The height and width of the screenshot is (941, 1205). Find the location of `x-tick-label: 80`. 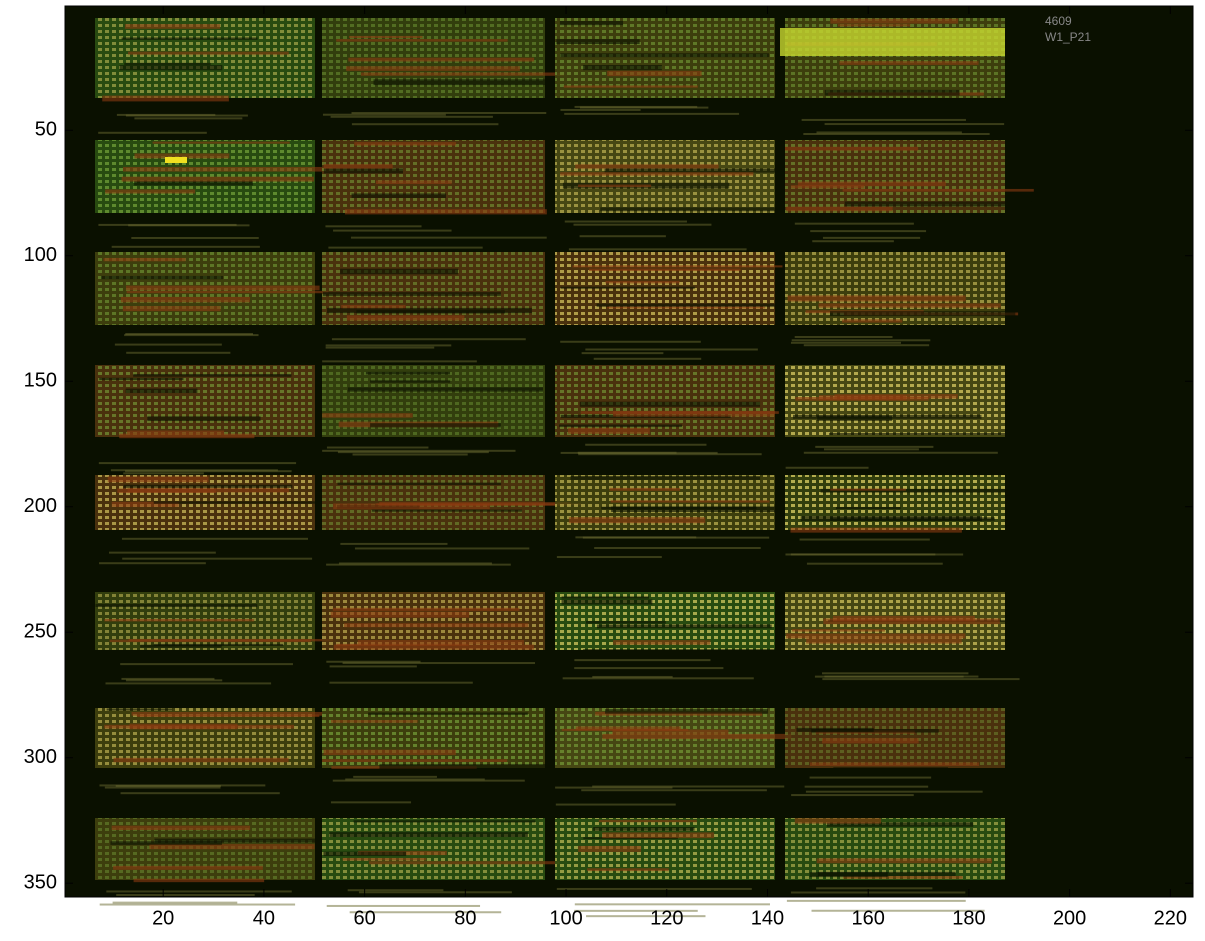

x-tick-label: 80 is located at coordinates (465, 918).